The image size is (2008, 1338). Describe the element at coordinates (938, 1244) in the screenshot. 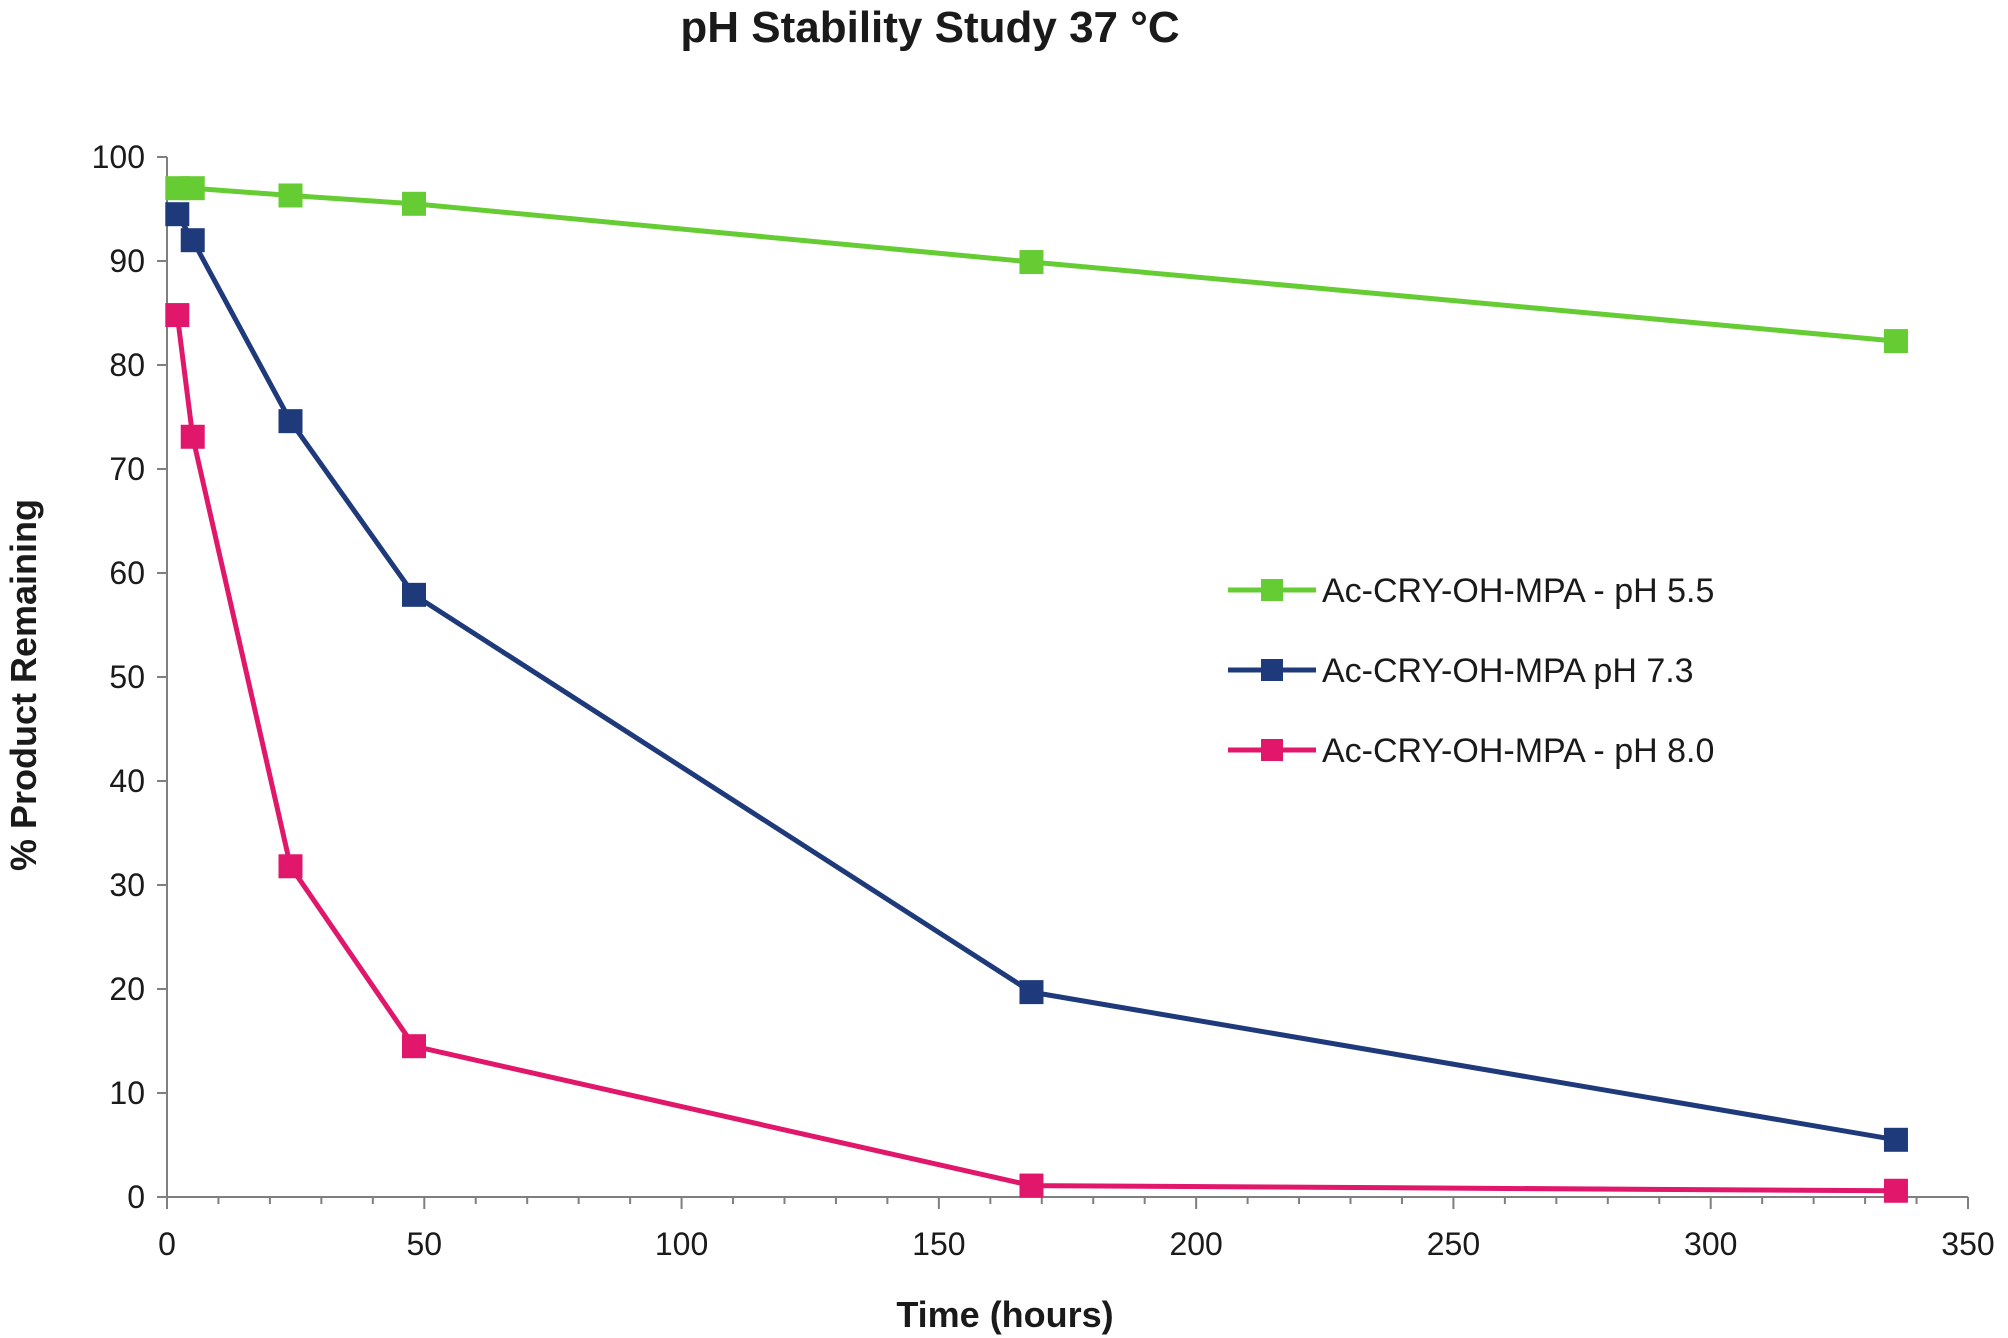

I see `x-tick-label: 150` at that location.